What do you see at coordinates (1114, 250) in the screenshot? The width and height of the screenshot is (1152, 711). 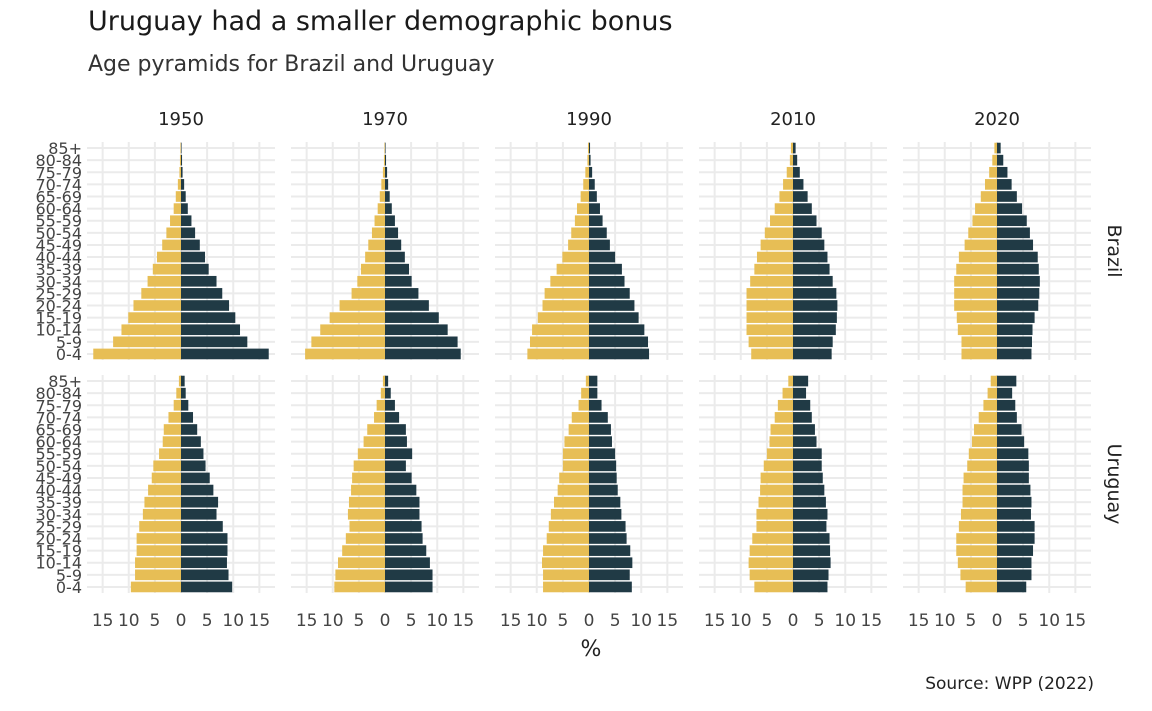 I see `facet-country-label: Brazil` at bounding box center [1114, 250].